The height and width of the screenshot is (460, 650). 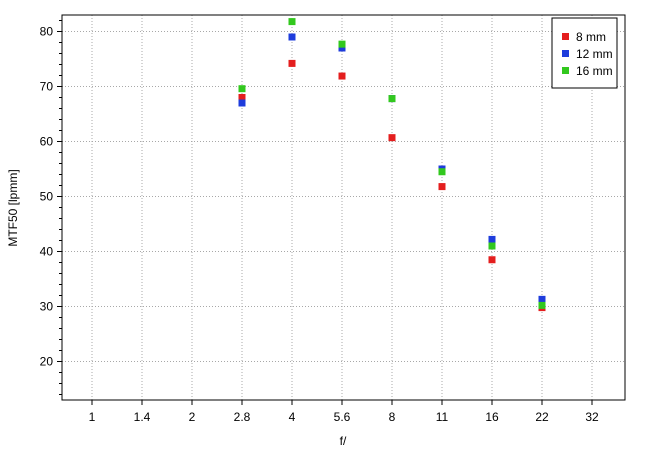 What do you see at coordinates (47, 252) in the screenshot?
I see `y-tick-label: 40` at bounding box center [47, 252].